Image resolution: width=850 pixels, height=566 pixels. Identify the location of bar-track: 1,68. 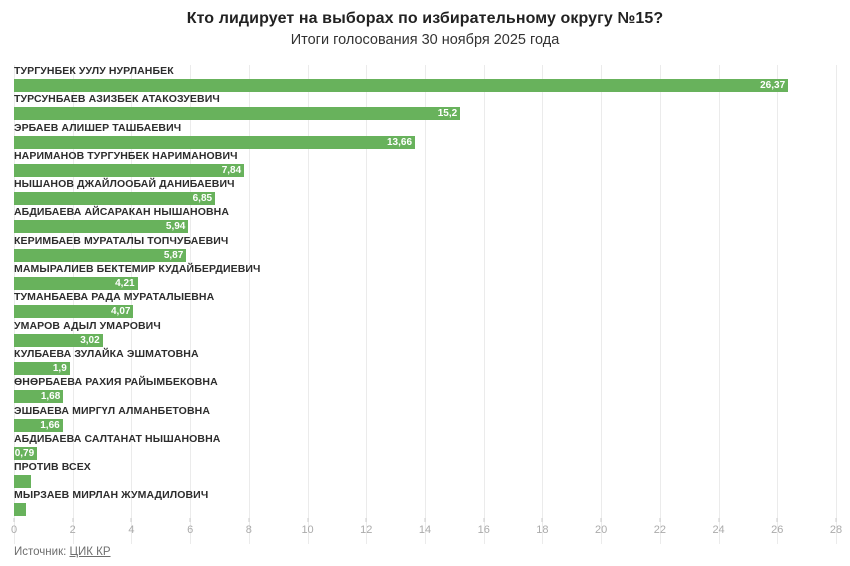
(425, 397).